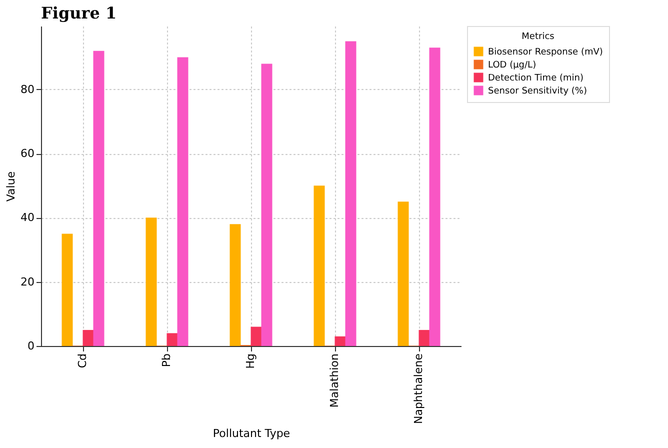 The image size is (668, 448). Describe the element at coordinates (27, 217) in the screenshot. I see `y-tick-label: 40` at that location.